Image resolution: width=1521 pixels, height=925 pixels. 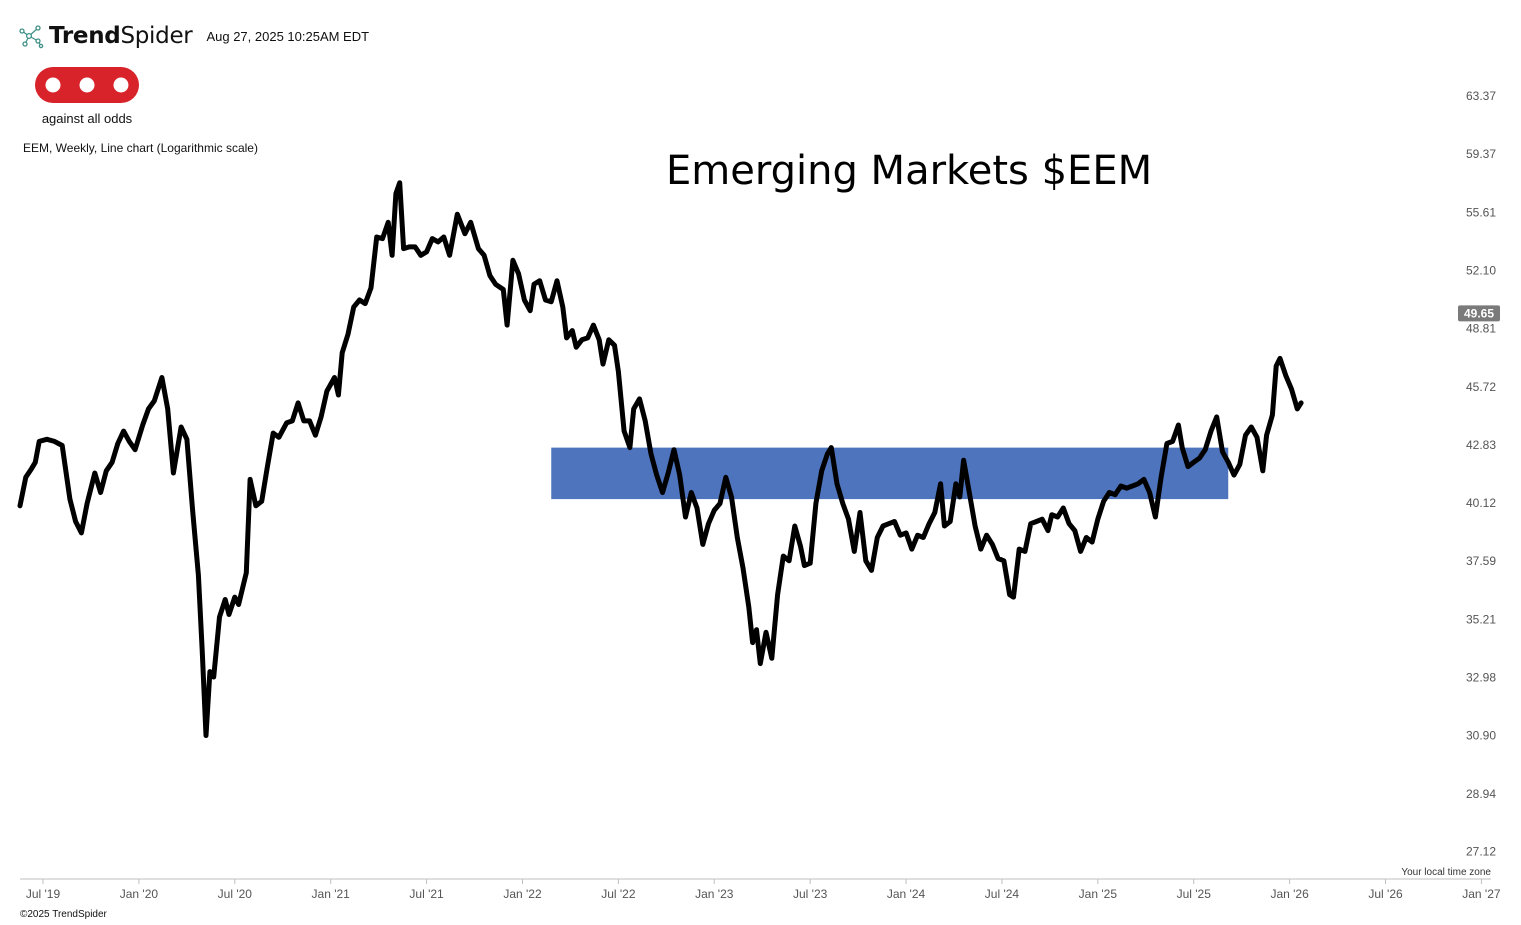 What do you see at coordinates (139, 894) in the screenshot?
I see `time-tick-label: Jan '20` at bounding box center [139, 894].